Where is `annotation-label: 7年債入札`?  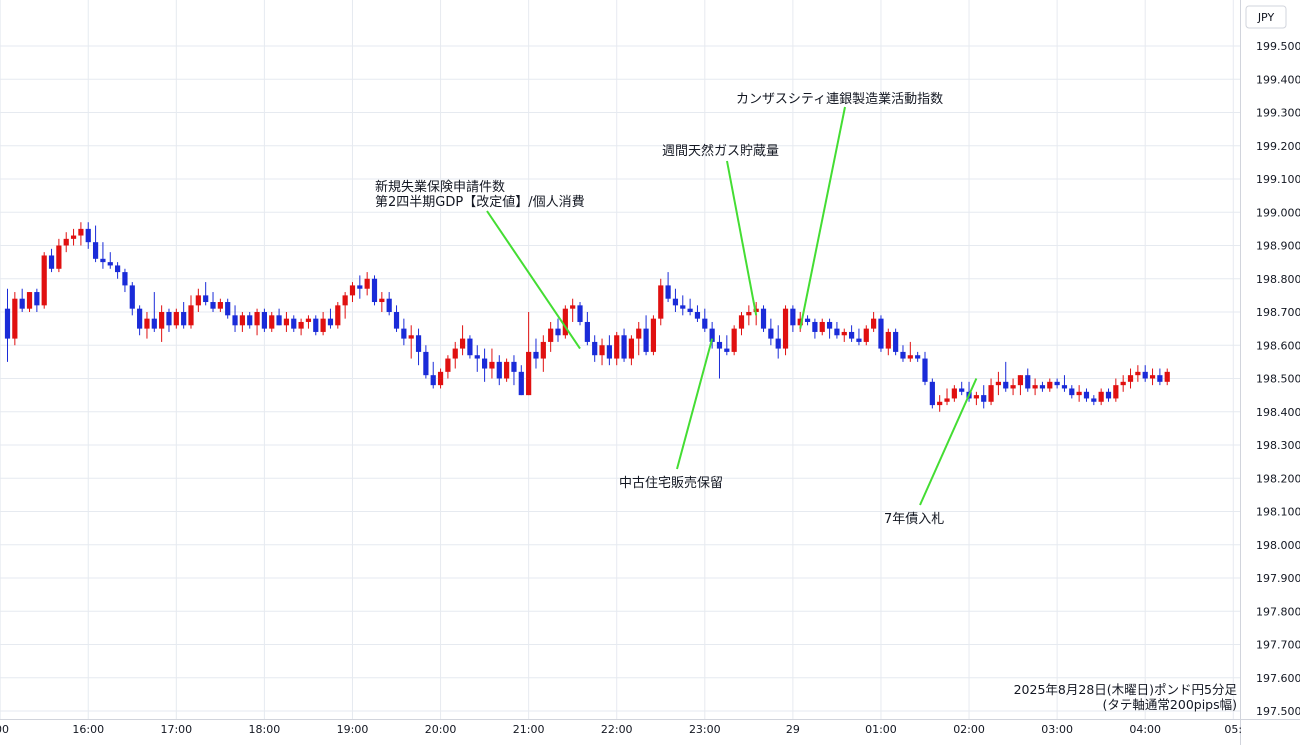
annotation-label: 7年債入札 is located at coordinates (914, 519).